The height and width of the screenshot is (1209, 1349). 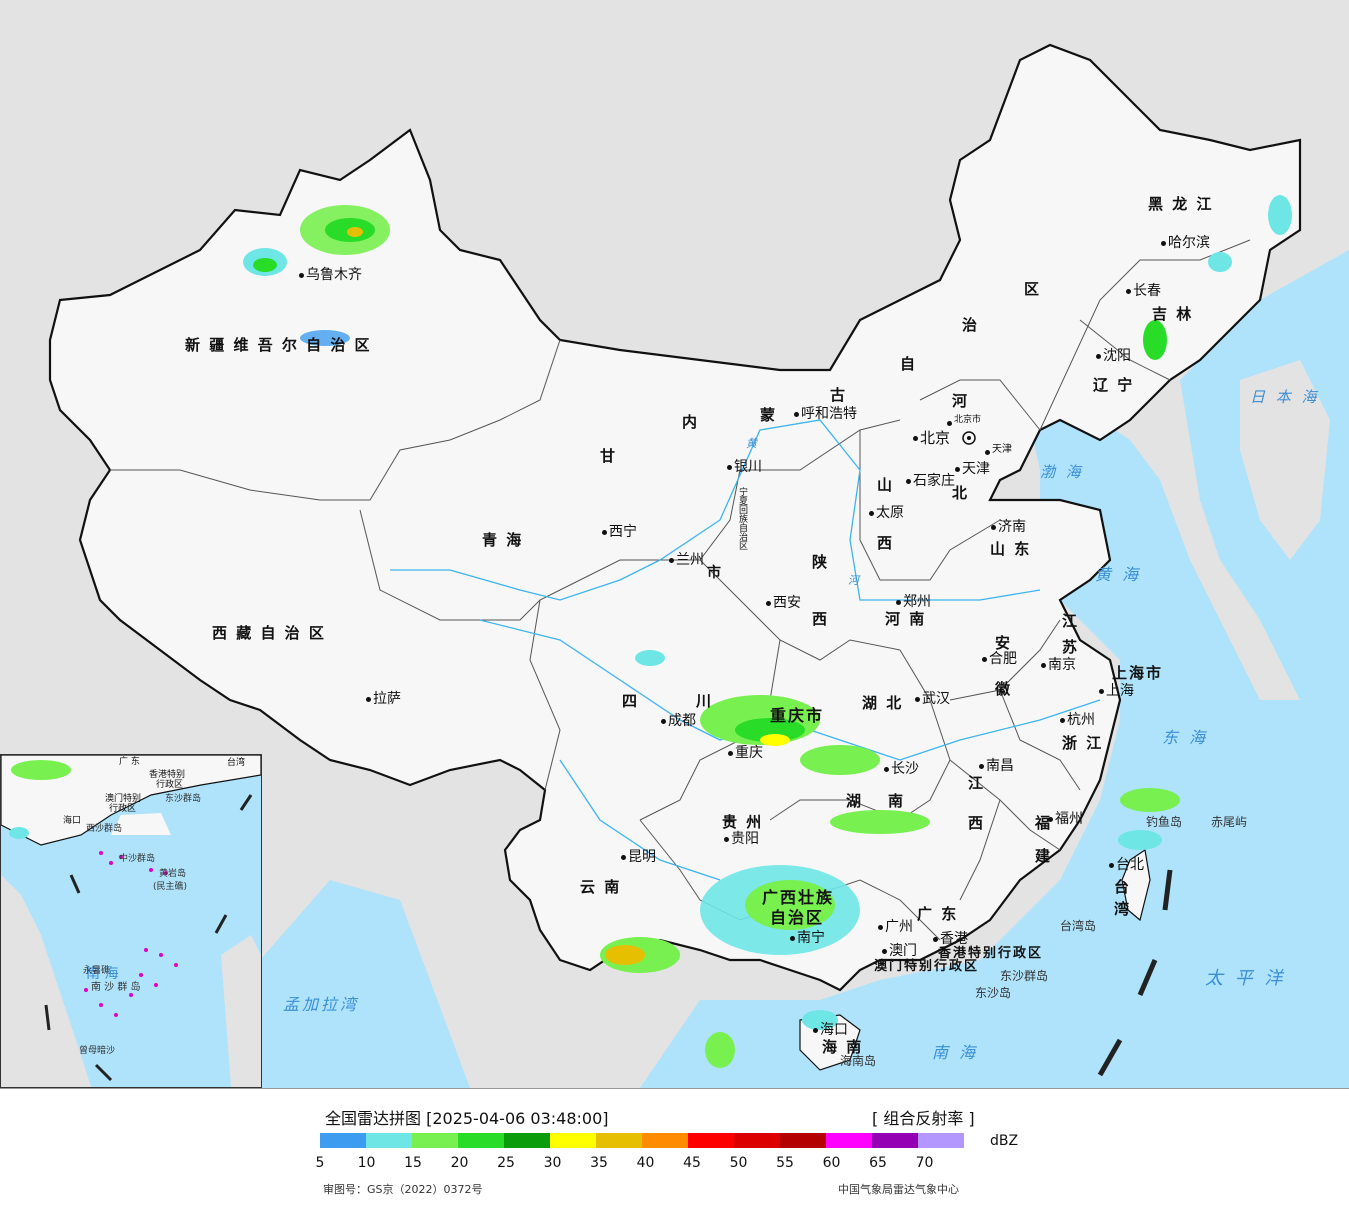 I want to click on region-label-sichuan-2: 川, so click(x=705, y=701).